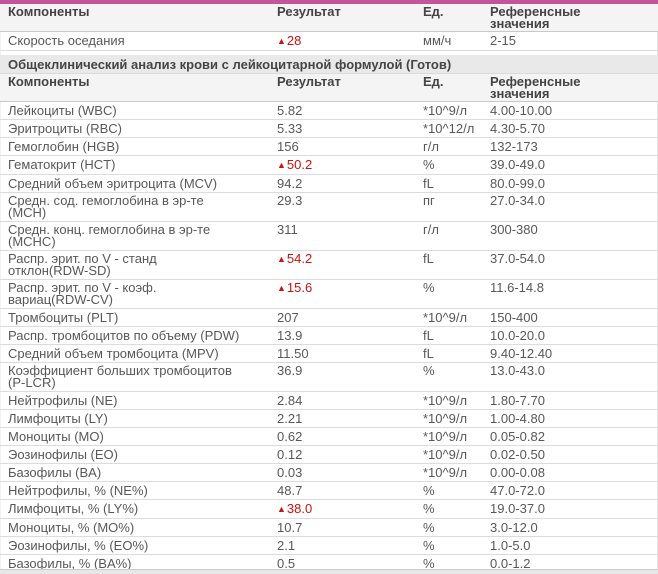 Image resolution: width=658 pixels, height=574 pixels. Describe the element at coordinates (286, 563) in the screenshot. I see `result-number: 0.5` at that location.